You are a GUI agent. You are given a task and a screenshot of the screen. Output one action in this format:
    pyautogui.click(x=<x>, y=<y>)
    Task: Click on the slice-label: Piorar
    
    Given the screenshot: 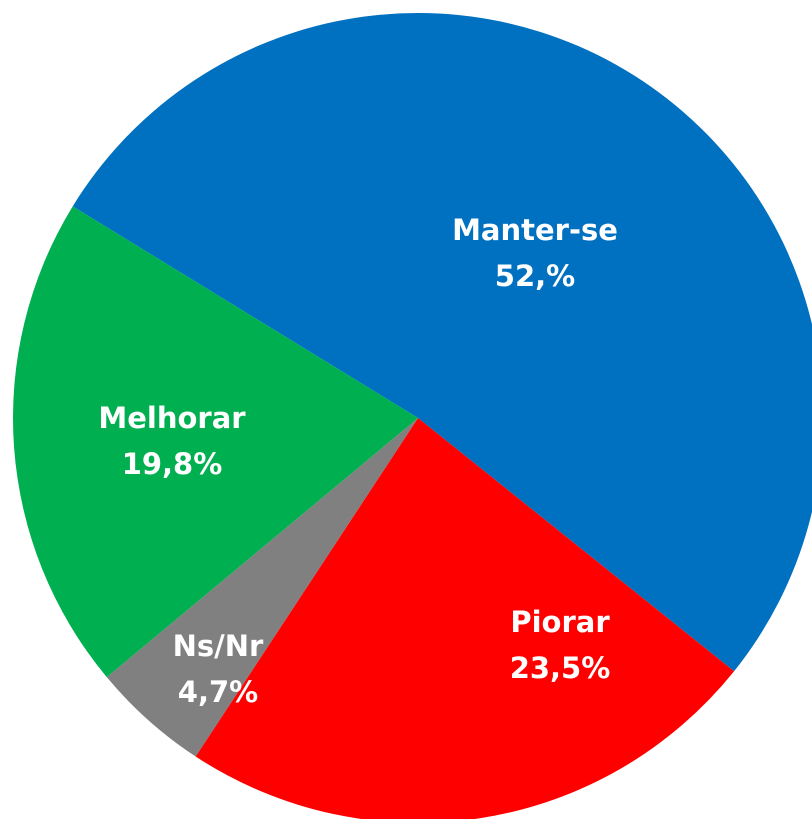 What is the action you would take?
    pyautogui.click(x=560, y=622)
    